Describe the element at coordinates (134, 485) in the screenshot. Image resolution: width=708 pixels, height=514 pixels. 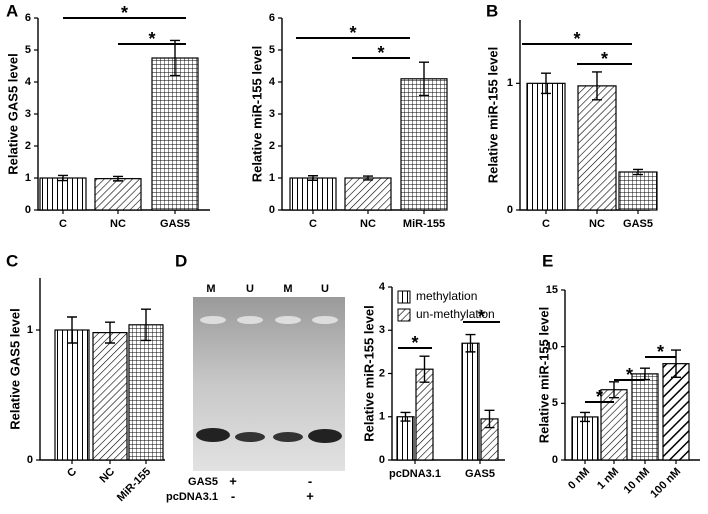
I see `x-tick-label: MiR-155` at that location.